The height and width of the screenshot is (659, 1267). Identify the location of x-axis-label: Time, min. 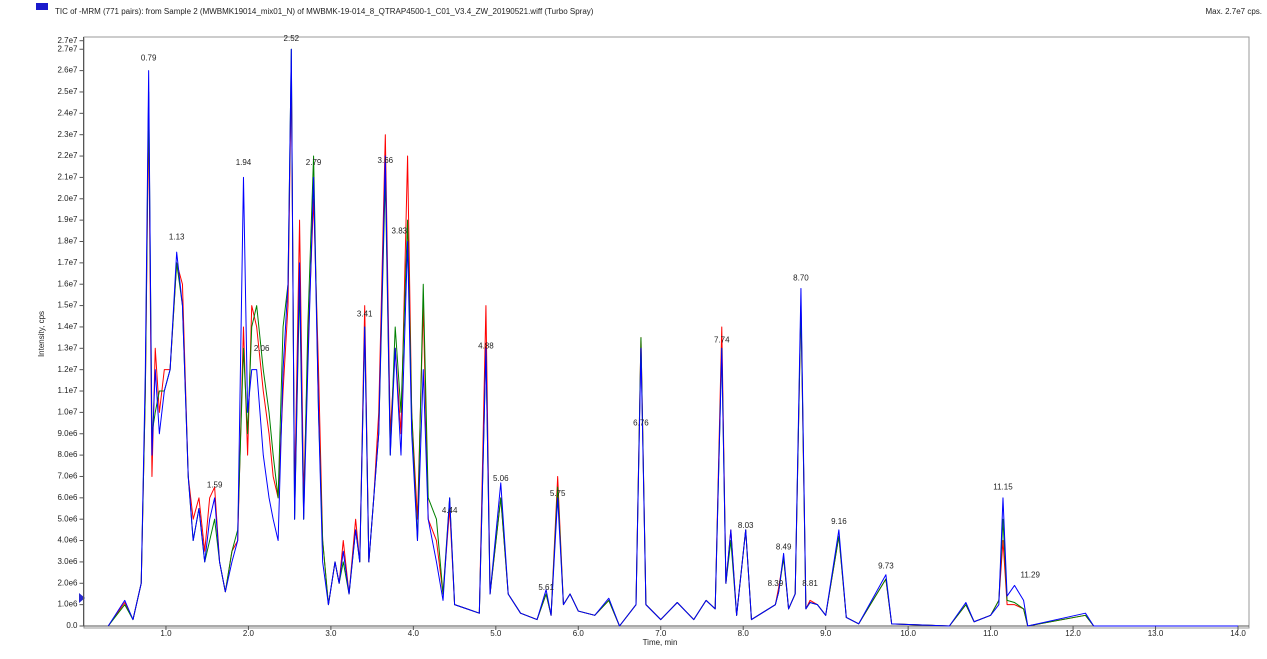
(660, 642).